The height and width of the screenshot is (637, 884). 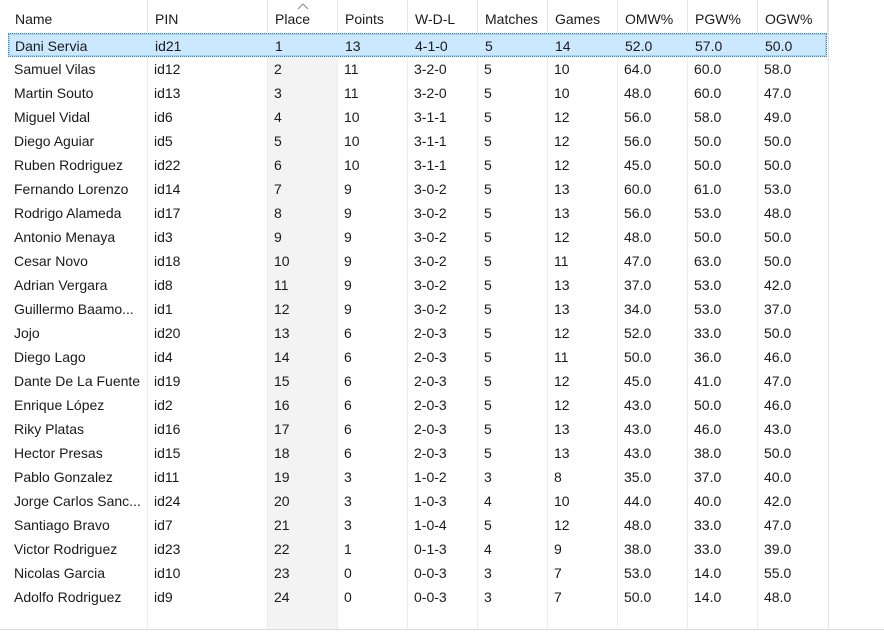 What do you see at coordinates (417, 117) in the screenshot?
I see `table-row: Miguel Vidal id6 4 10 3-1-1 5 12 56.0 58.0 49.0` at bounding box center [417, 117].